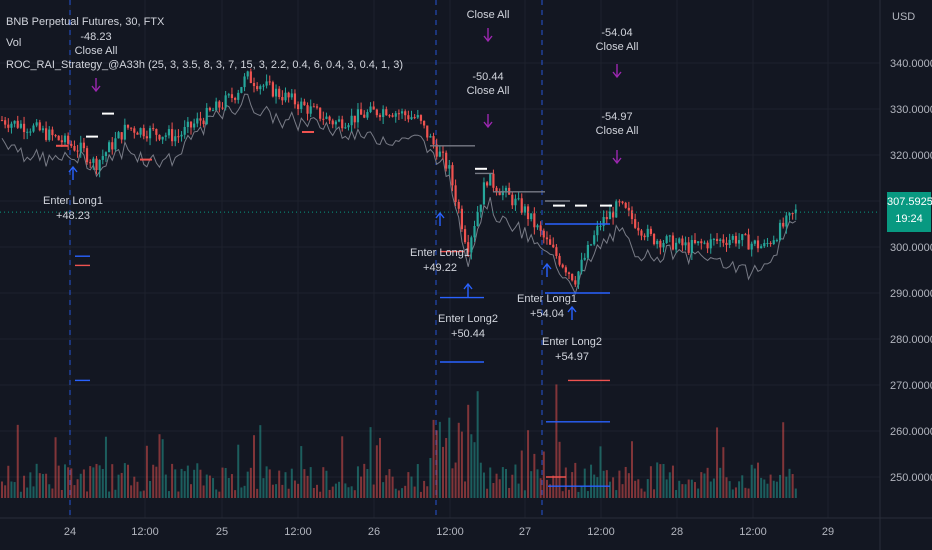 This screenshot has height=550, width=932. I want to click on x-tick-label: 28, so click(677, 532).